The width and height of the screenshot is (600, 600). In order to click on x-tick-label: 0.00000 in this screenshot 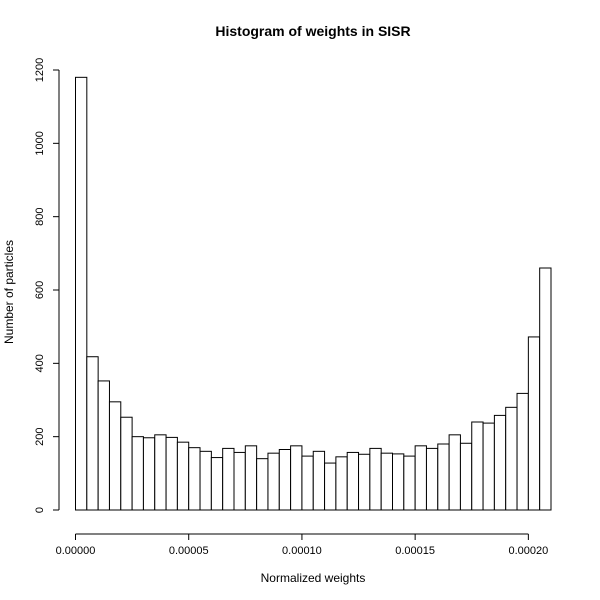, I will do `click(76, 551)`.